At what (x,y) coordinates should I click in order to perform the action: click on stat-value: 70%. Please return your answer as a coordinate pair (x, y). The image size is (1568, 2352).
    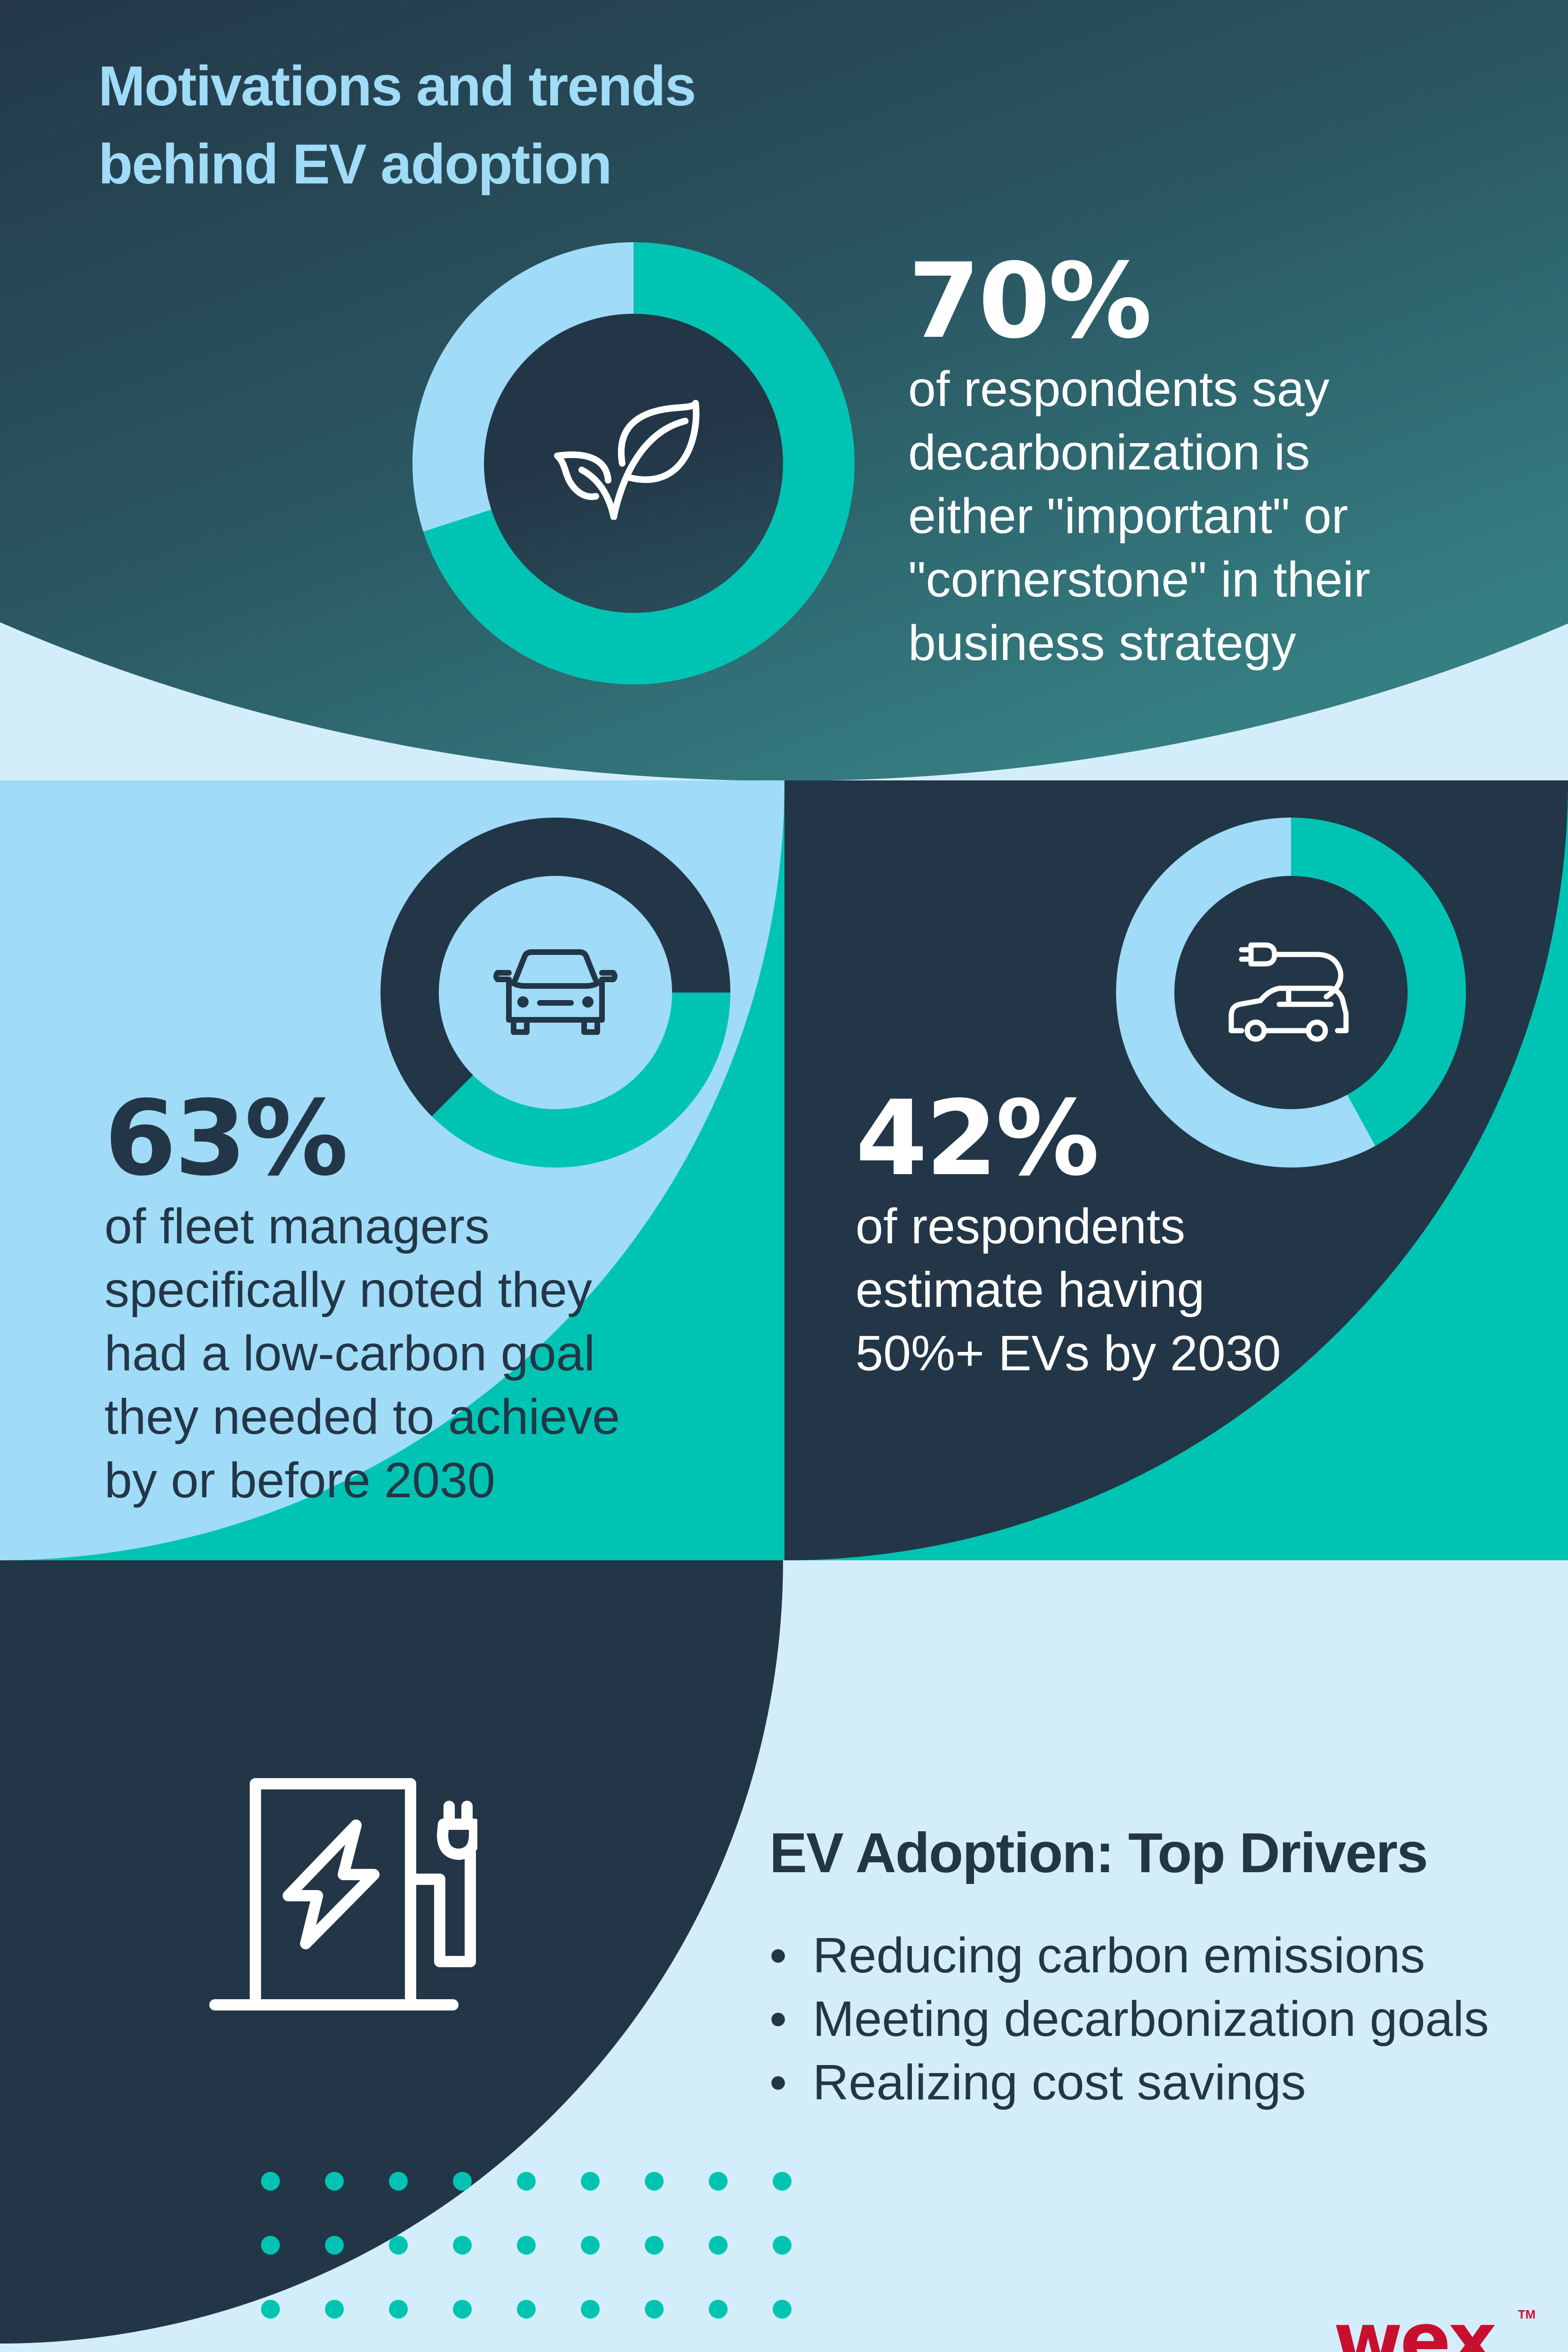
    Looking at the image, I should click on (1030, 301).